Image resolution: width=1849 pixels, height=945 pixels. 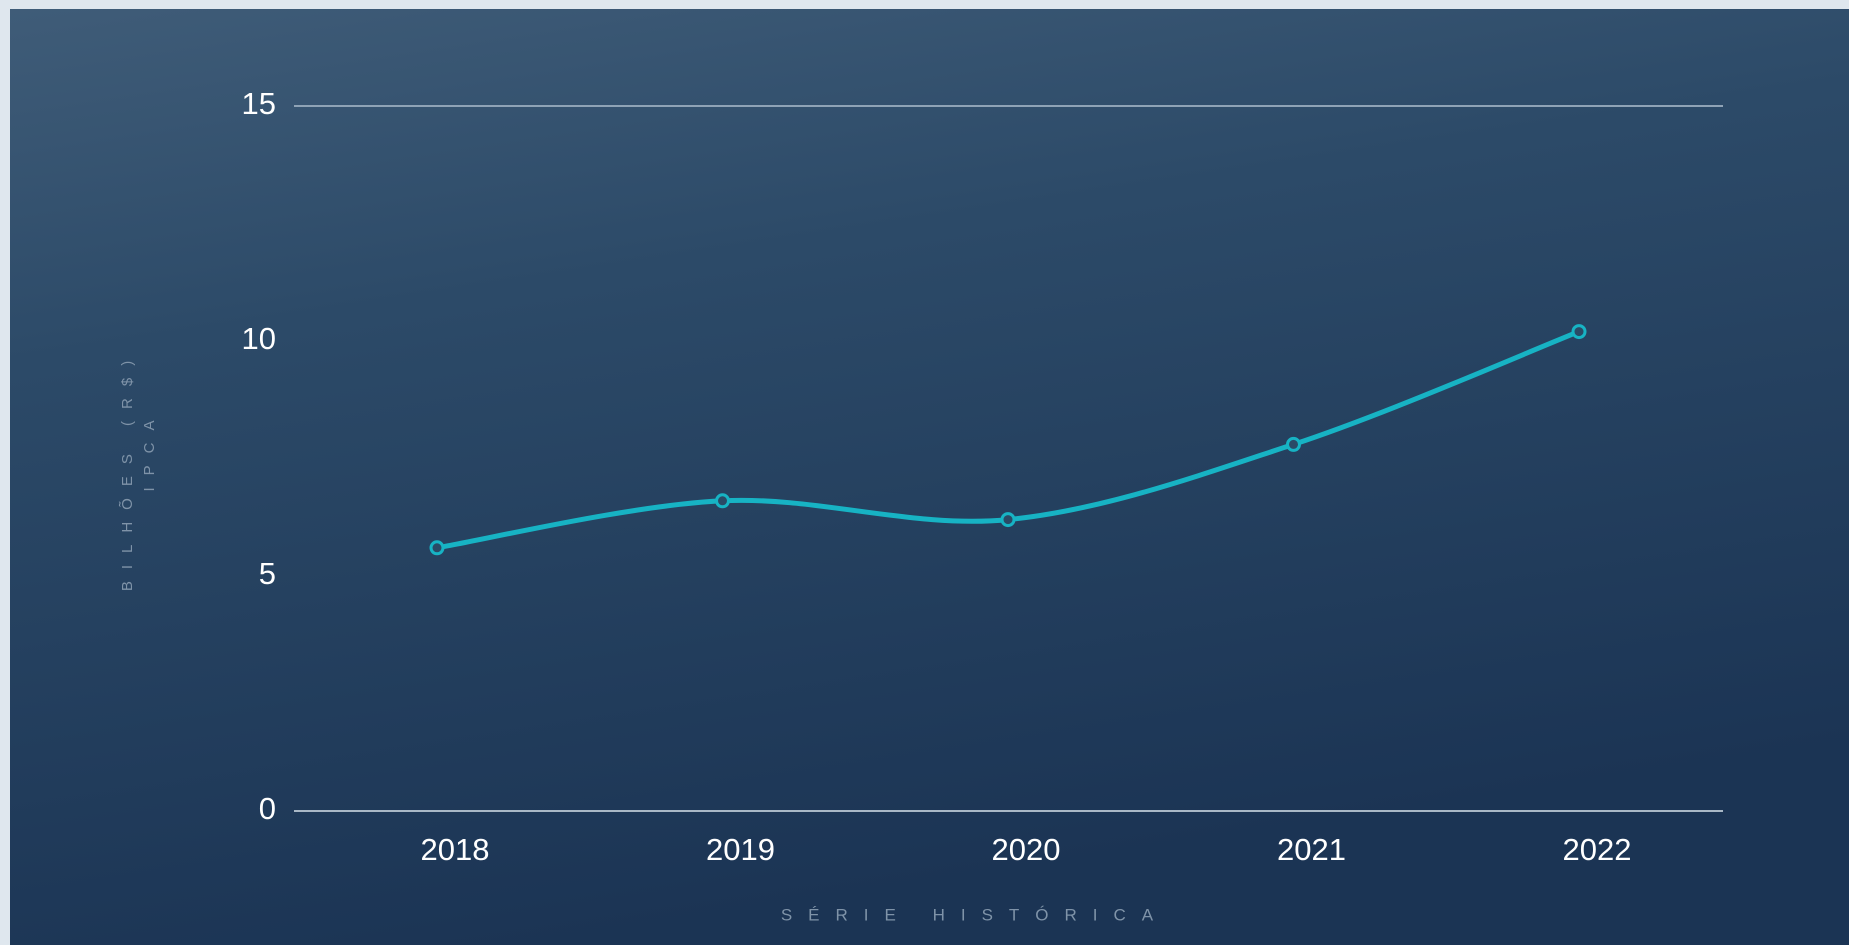 What do you see at coordinates (267, 808) in the screenshot?
I see `y-tick-label: 0` at bounding box center [267, 808].